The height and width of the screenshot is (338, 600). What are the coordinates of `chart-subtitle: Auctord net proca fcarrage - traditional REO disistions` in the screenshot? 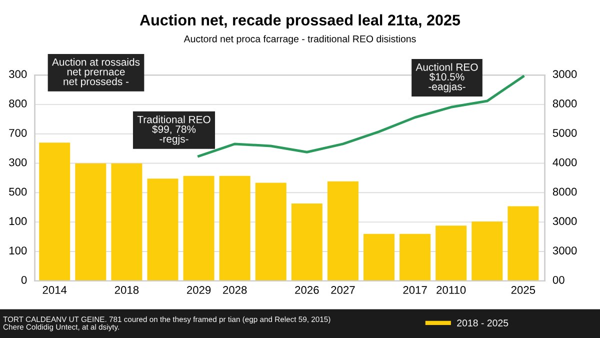 It's located at (300, 39).